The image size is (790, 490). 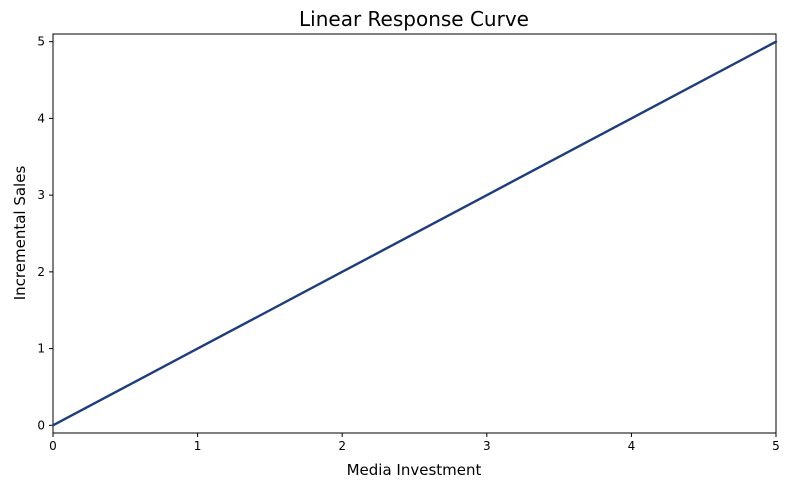 What do you see at coordinates (41, 349) in the screenshot?
I see `y-tick-label: 1` at bounding box center [41, 349].